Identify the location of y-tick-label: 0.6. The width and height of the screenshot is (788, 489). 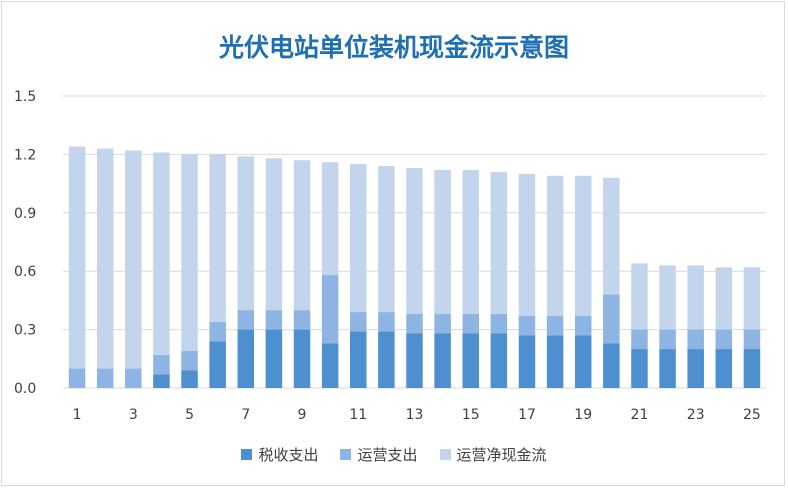
(25, 272).